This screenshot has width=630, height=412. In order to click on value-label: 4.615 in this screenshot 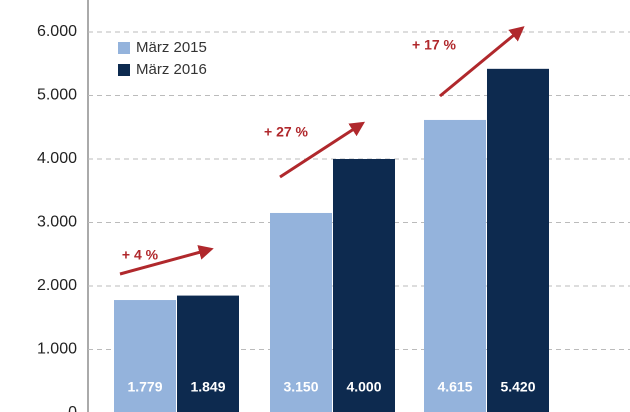, I will do `click(454, 387)`.